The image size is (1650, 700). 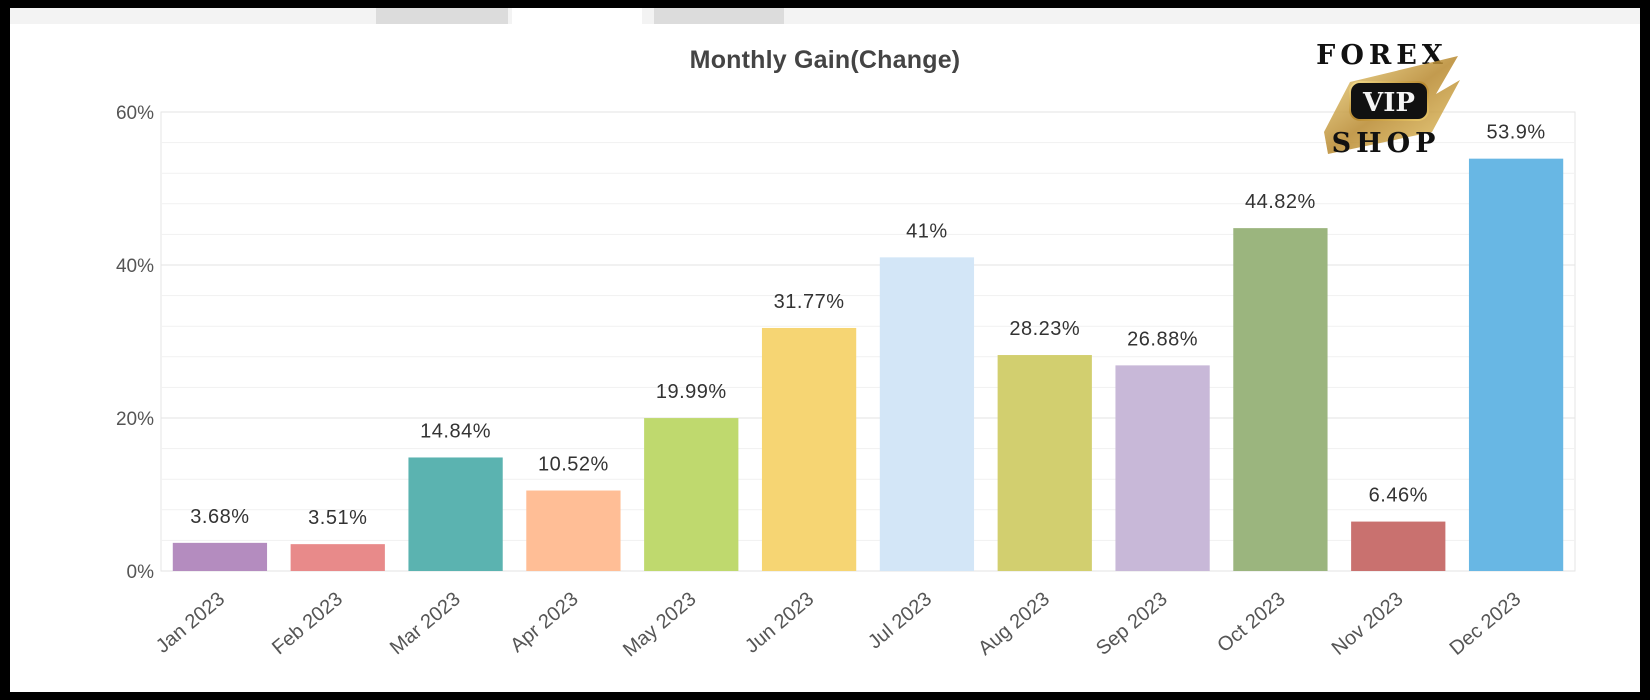 What do you see at coordinates (1132, 624) in the screenshot?
I see `x-tick-label: Sep 2023` at bounding box center [1132, 624].